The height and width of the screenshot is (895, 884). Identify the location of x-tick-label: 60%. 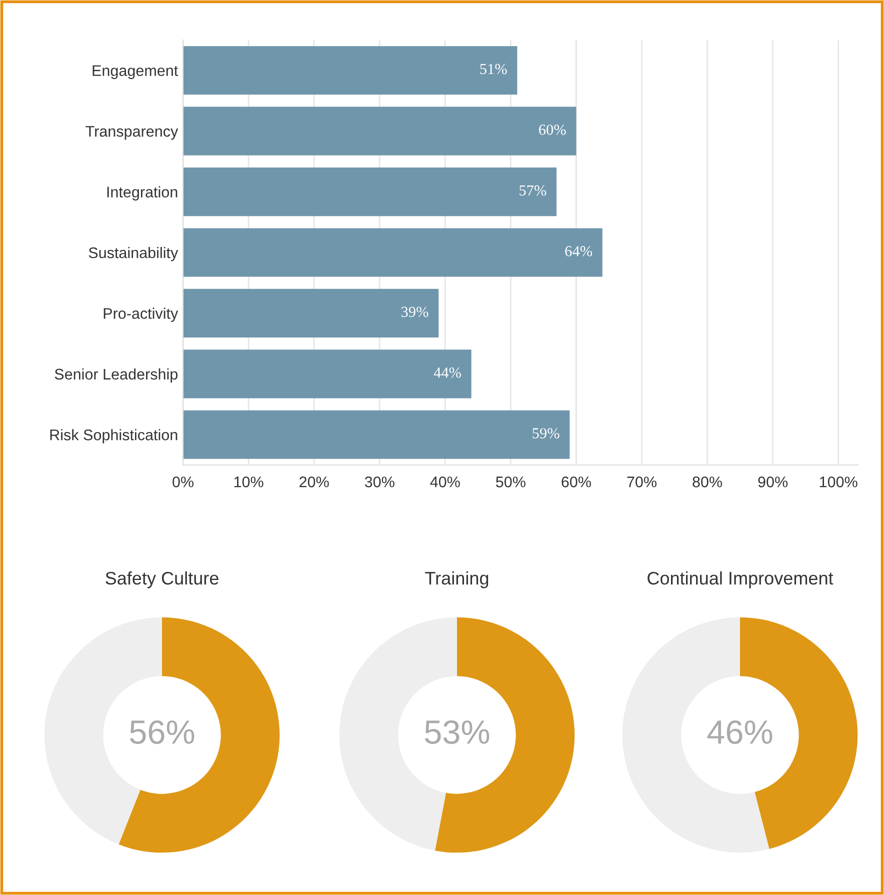
(576, 482).